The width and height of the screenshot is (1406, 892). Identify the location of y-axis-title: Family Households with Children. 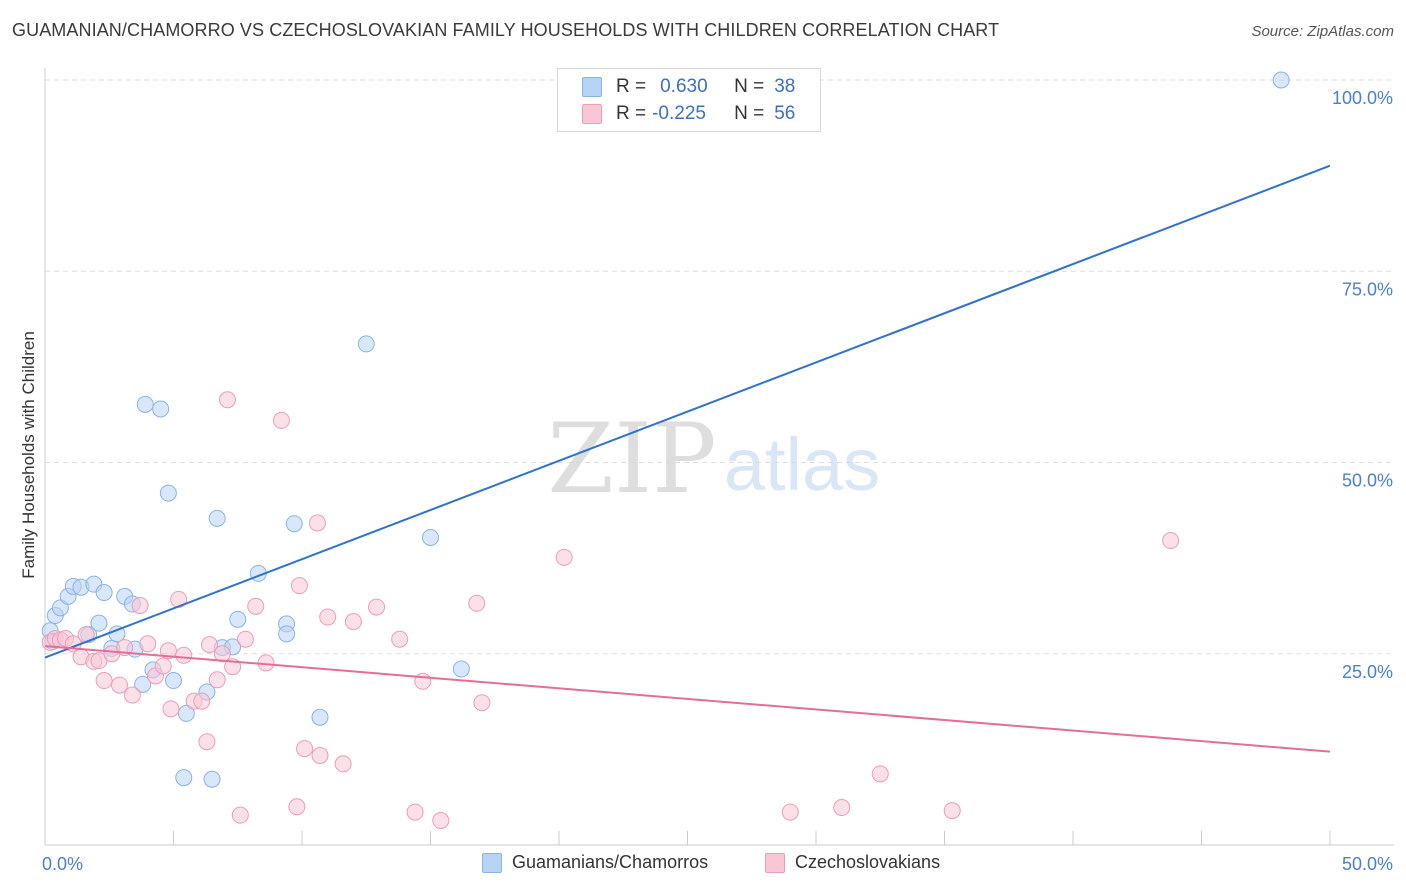
(28, 455).